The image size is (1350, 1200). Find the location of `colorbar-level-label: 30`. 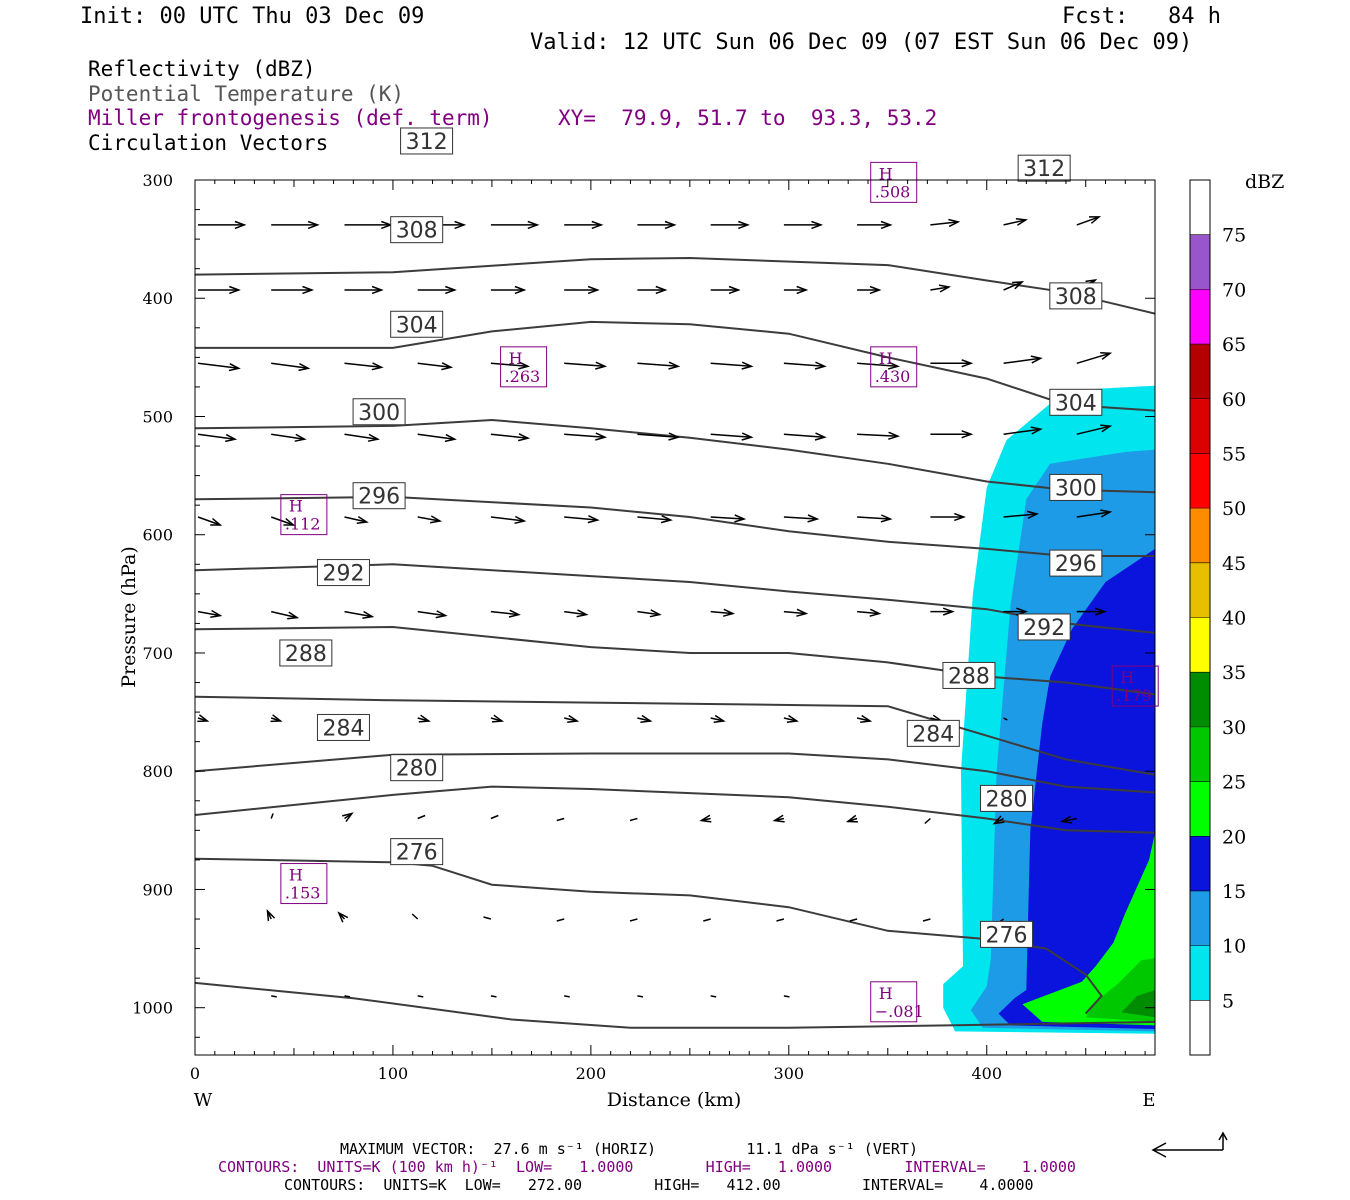

colorbar-level-label: 30 is located at coordinates (1234, 728).